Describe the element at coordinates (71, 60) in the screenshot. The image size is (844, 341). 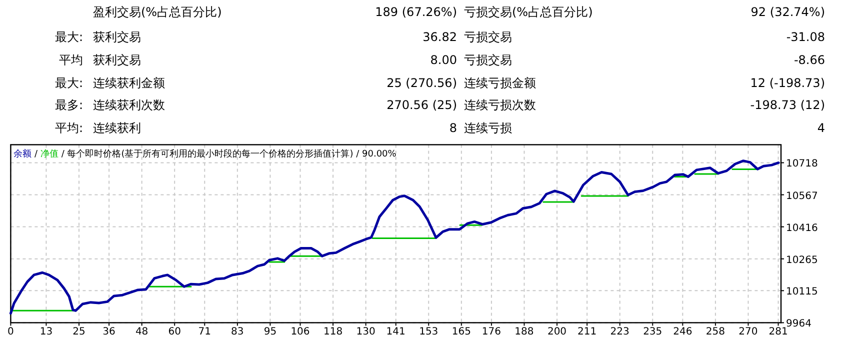
I see `annotation: 平均` at that location.